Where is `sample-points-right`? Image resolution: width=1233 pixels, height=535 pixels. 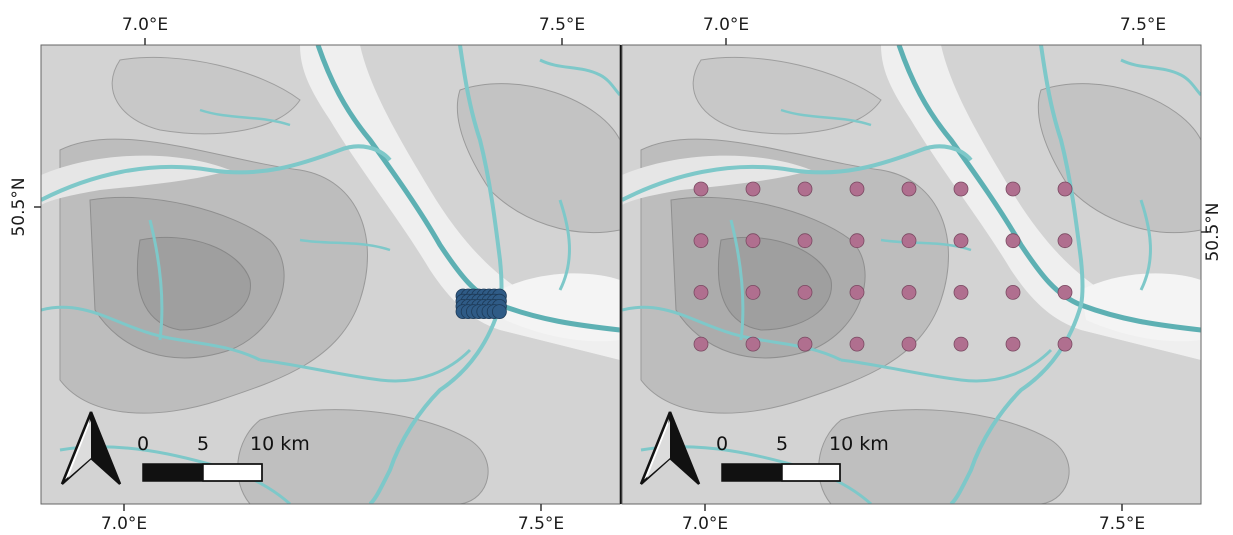 sample-points-right is located at coordinates (883, 266).